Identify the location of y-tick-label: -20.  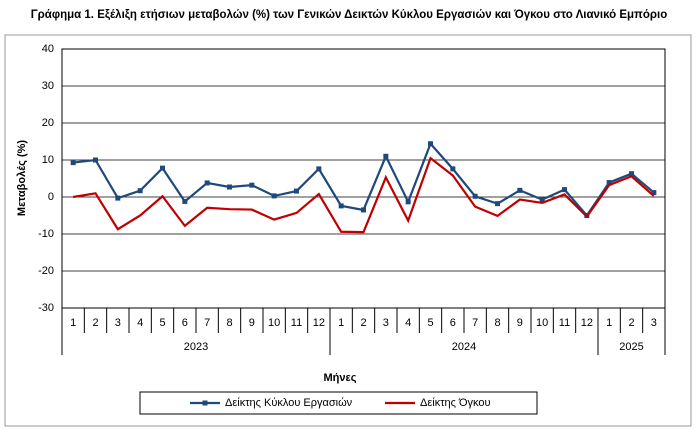
(46, 271).